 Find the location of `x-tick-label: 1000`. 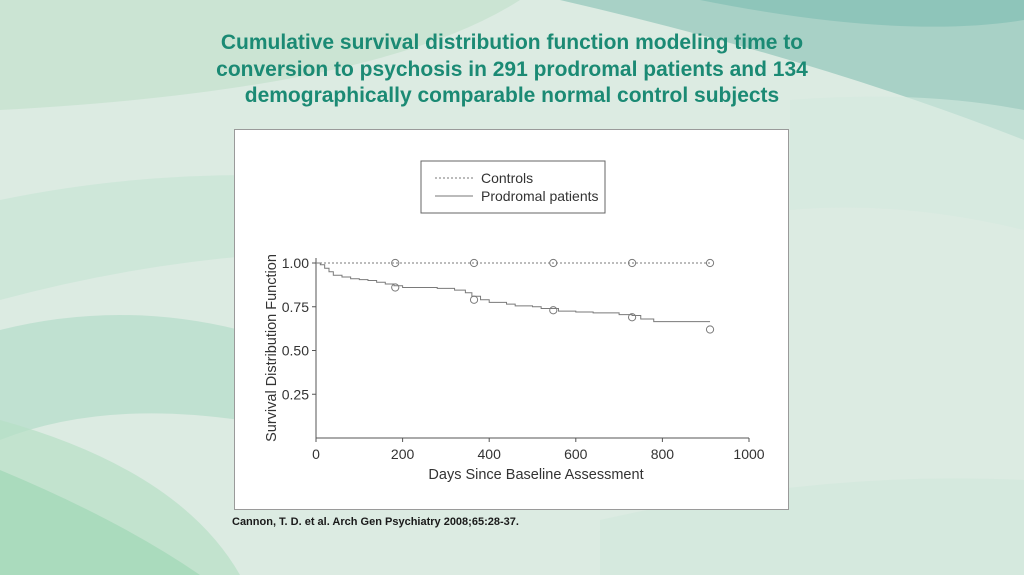

x-tick-label: 1000 is located at coordinates (748, 454).